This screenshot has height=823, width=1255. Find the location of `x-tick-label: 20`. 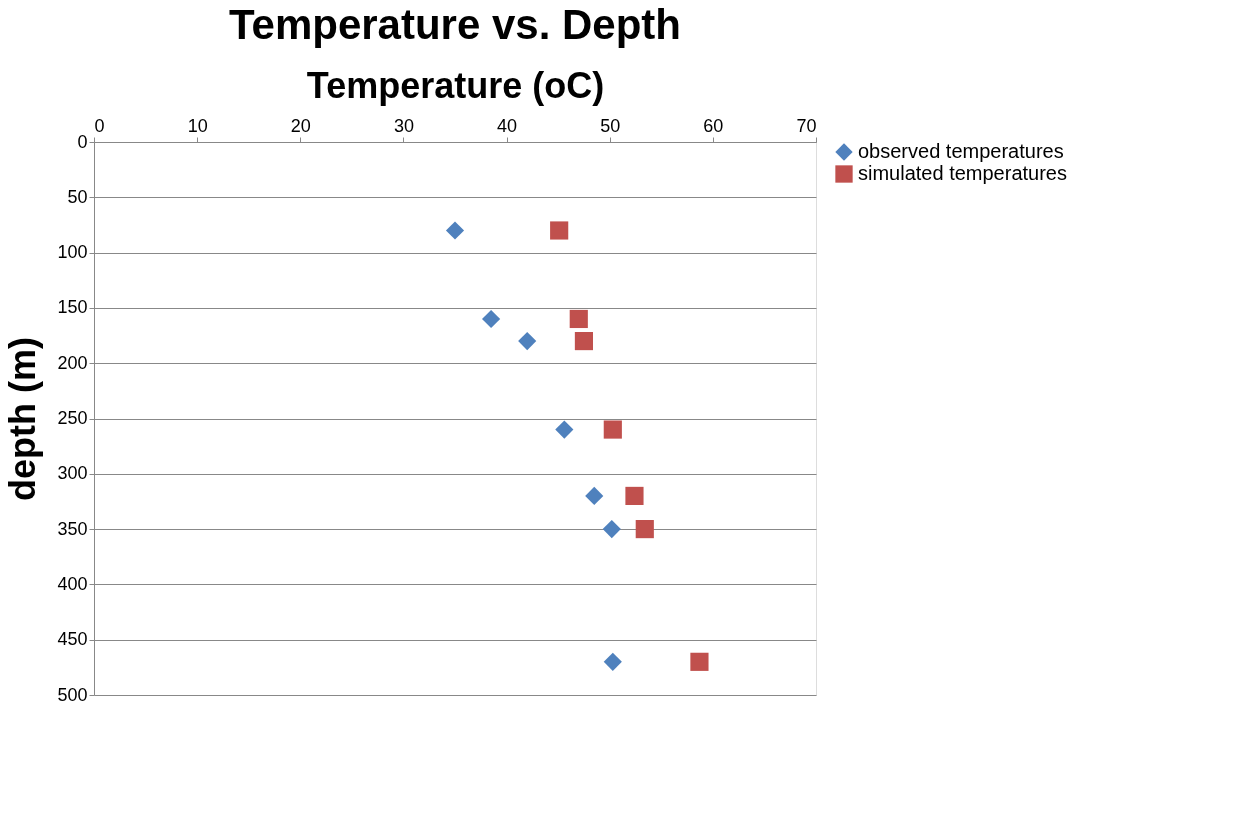

x-tick-label: 20 is located at coordinates (300, 125).